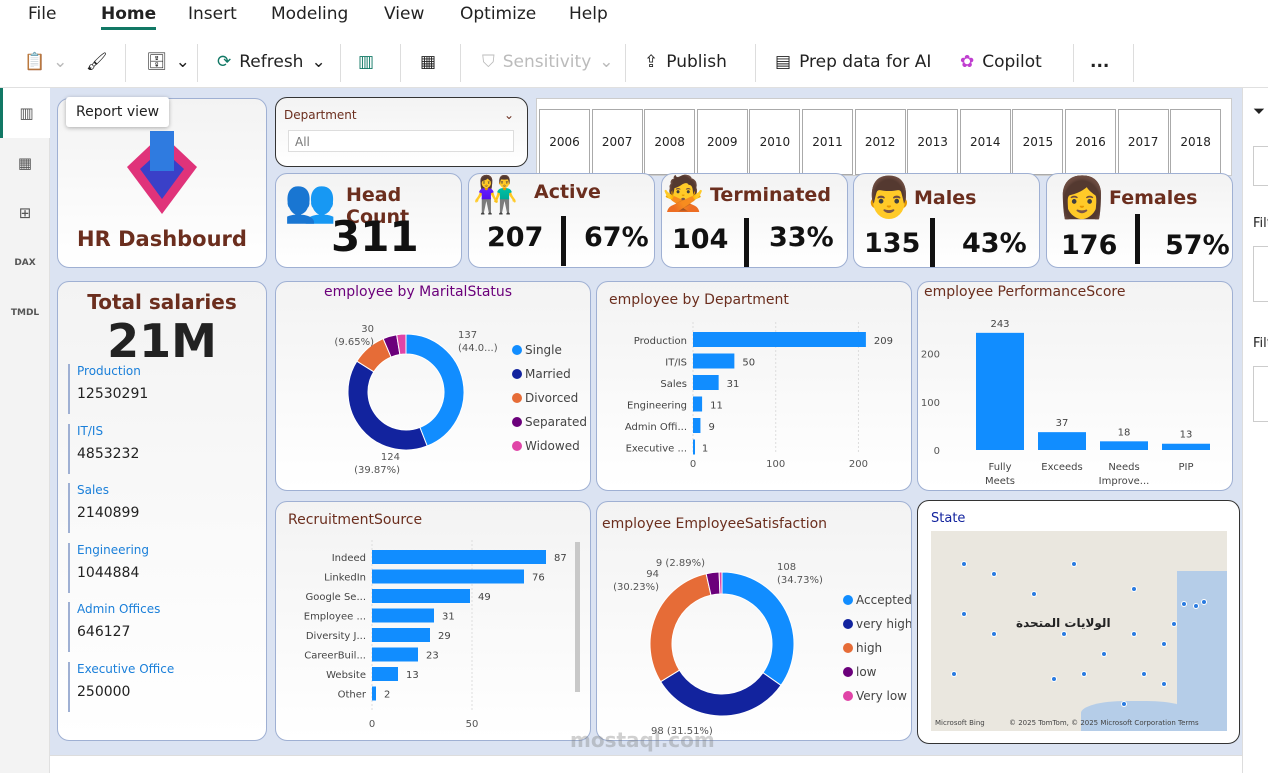  Describe the element at coordinates (498, 14) in the screenshot. I see `tab-optimize: Optimize` at that location.